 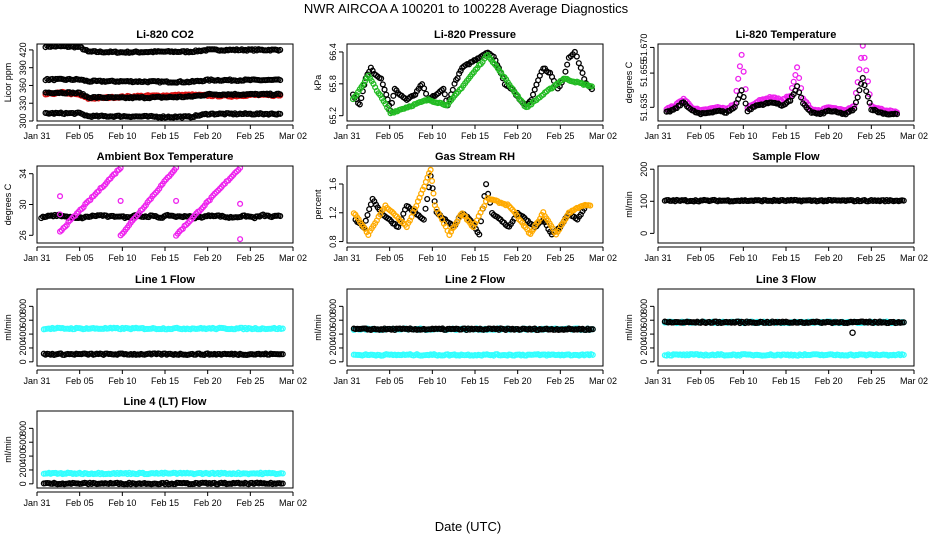 What do you see at coordinates (163, 483) in the screenshot?
I see `series-line-flow-b` at bounding box center [163, 483].